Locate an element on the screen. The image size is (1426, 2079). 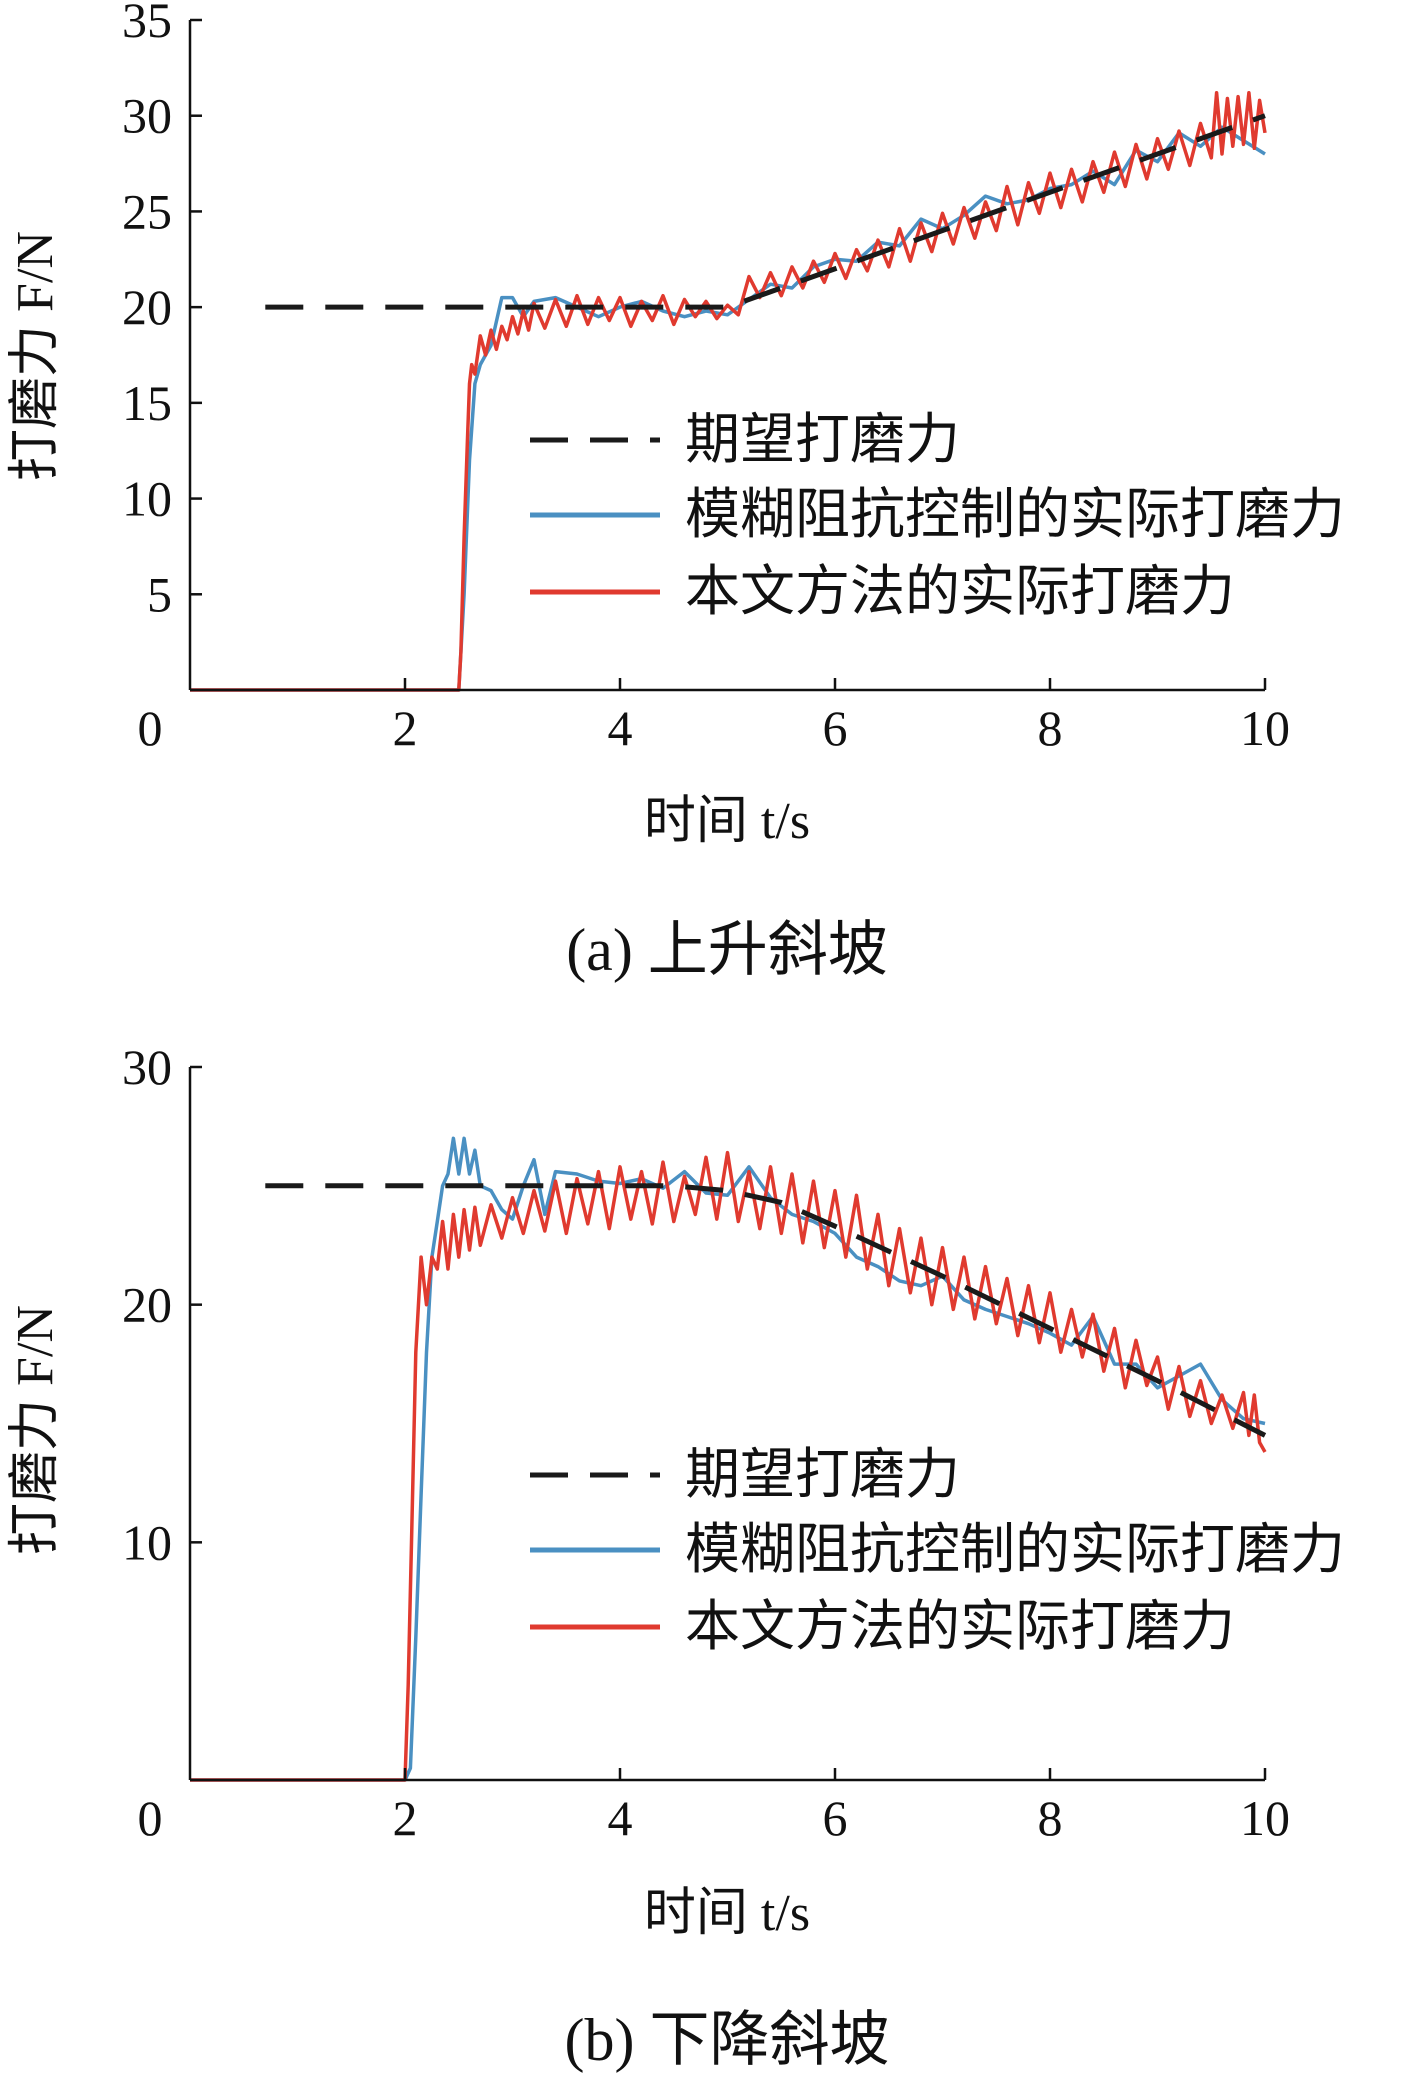
y-tick-label: 35 is located at coordinates (147, 24).